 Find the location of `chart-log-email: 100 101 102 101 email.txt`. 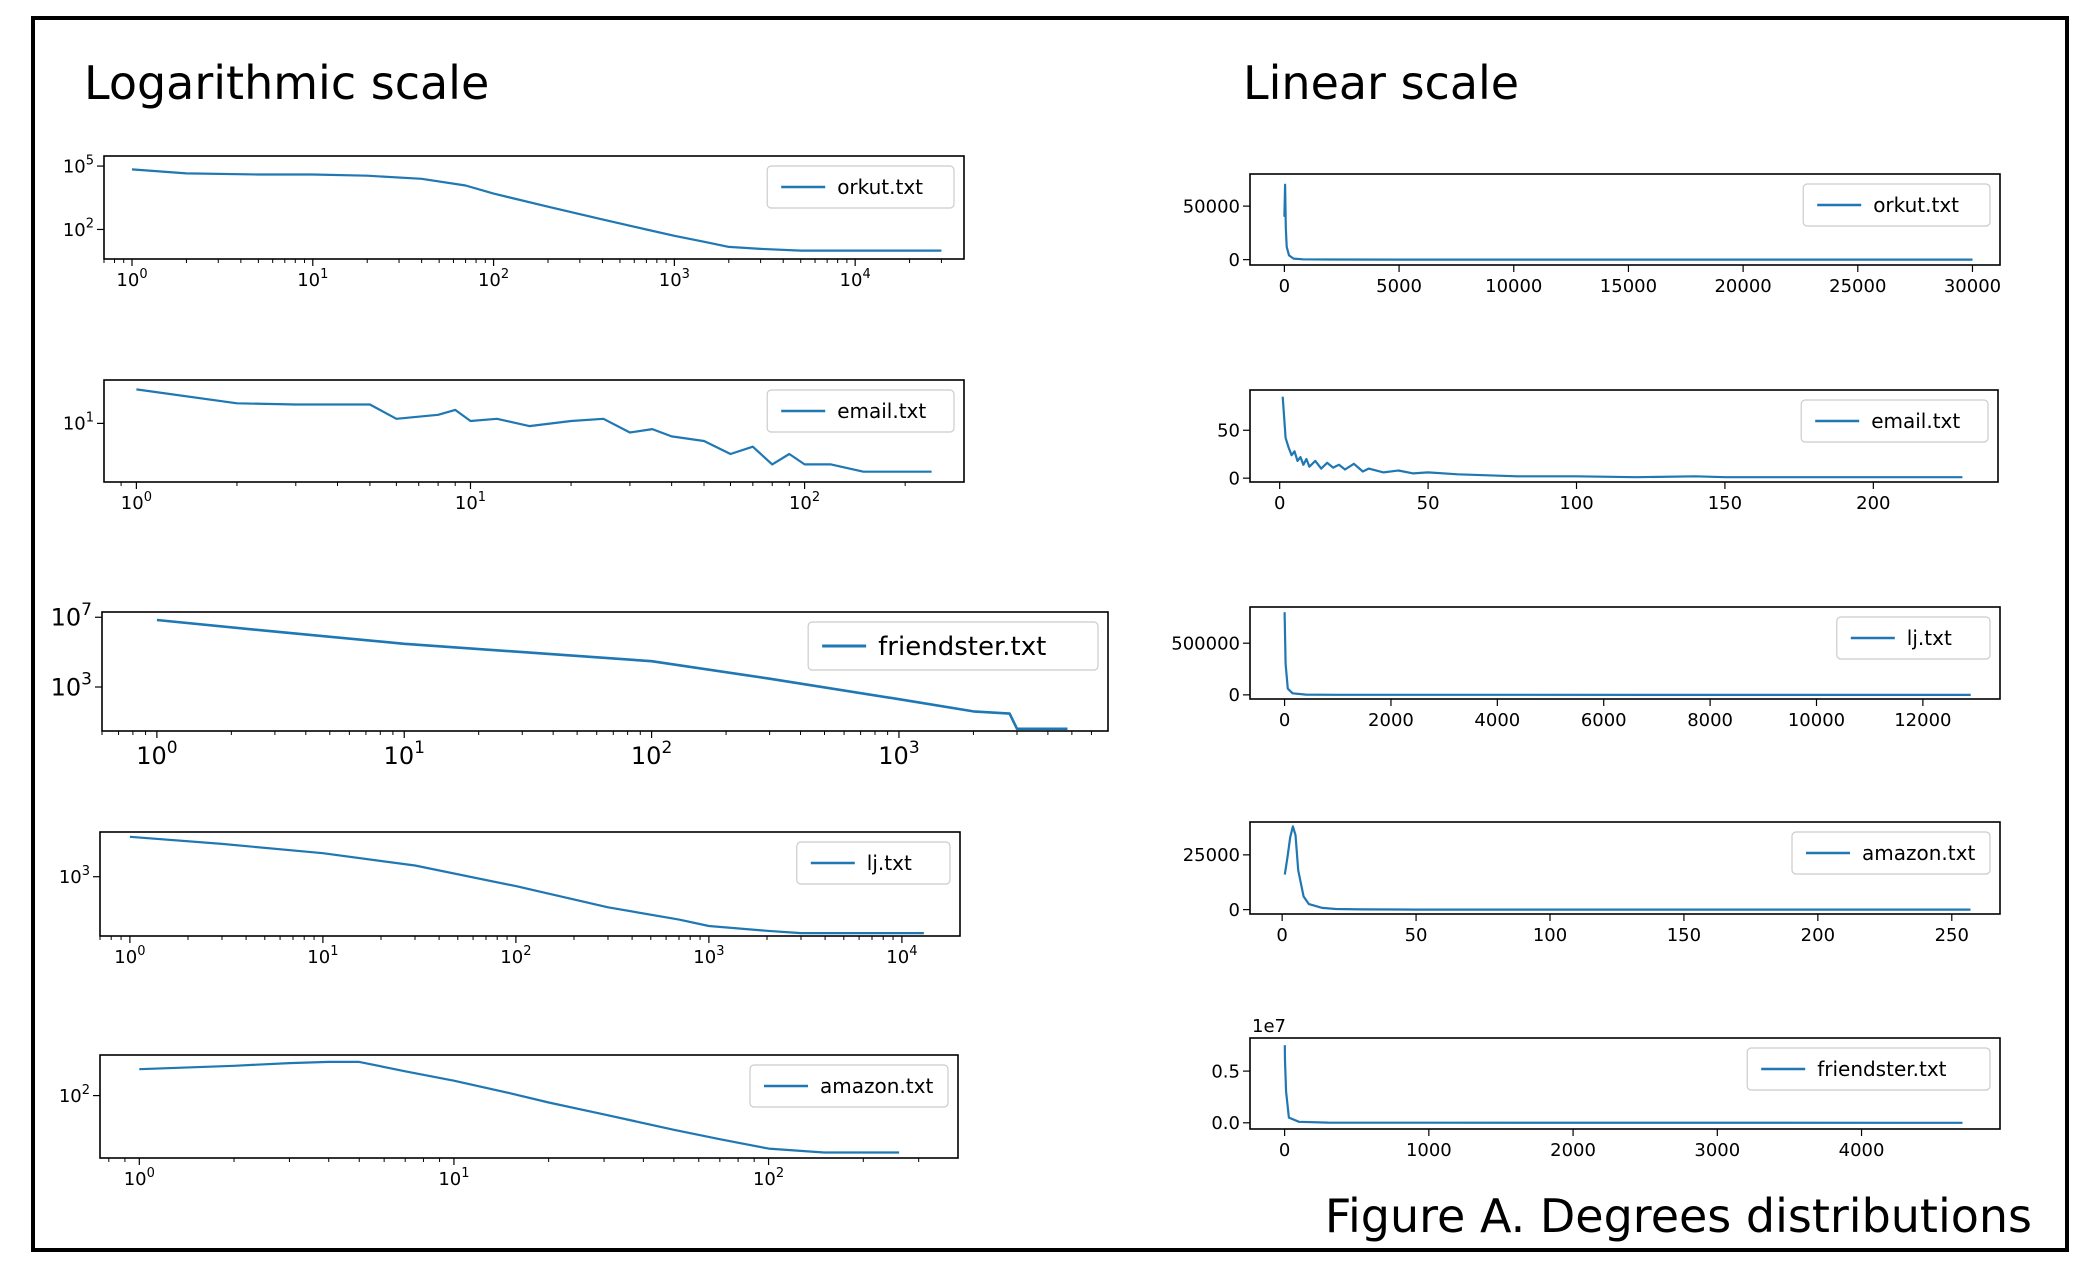

chart-log-email: 100 101 102 101 email.txt is located at coordinates (514, 446).